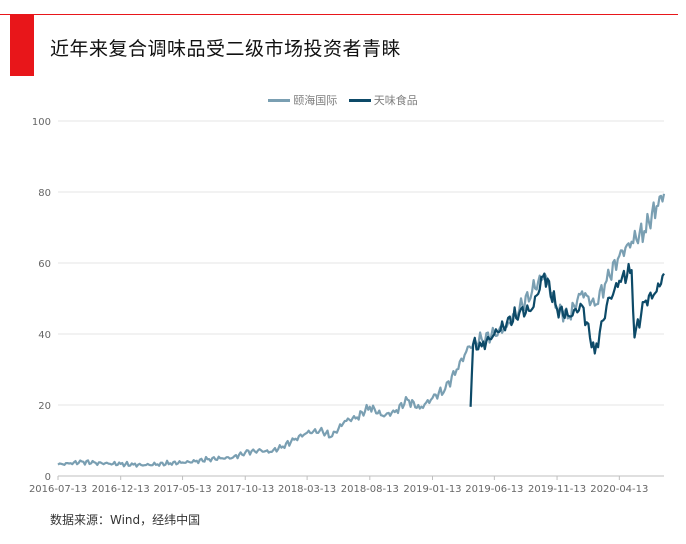 The image size is (686, 544). I want to click on y-tick-label: 100, so click(41, 122).